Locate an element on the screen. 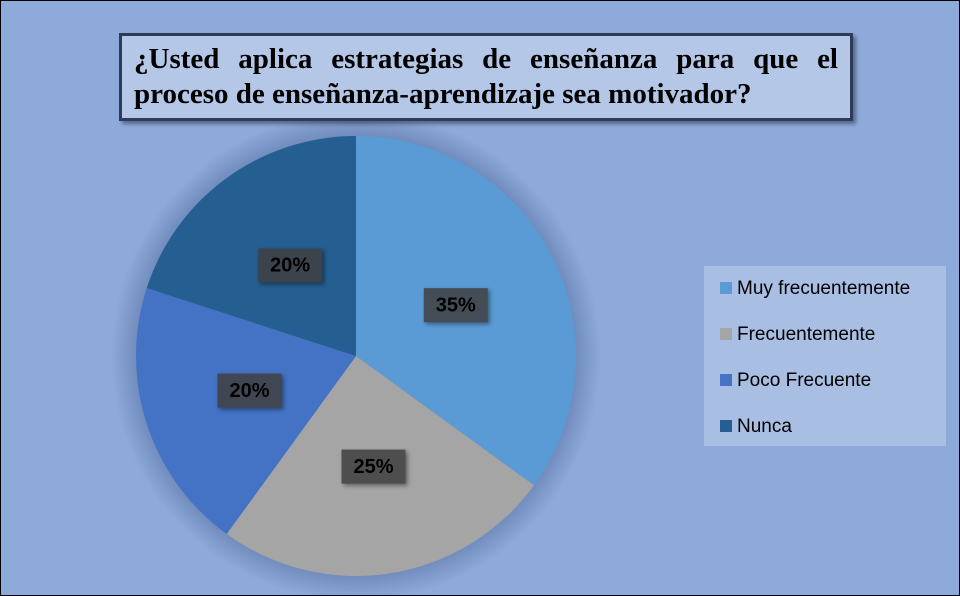 This screenshot has width=960, height=596. value-label: 25% is located at coordinates (374, 467).